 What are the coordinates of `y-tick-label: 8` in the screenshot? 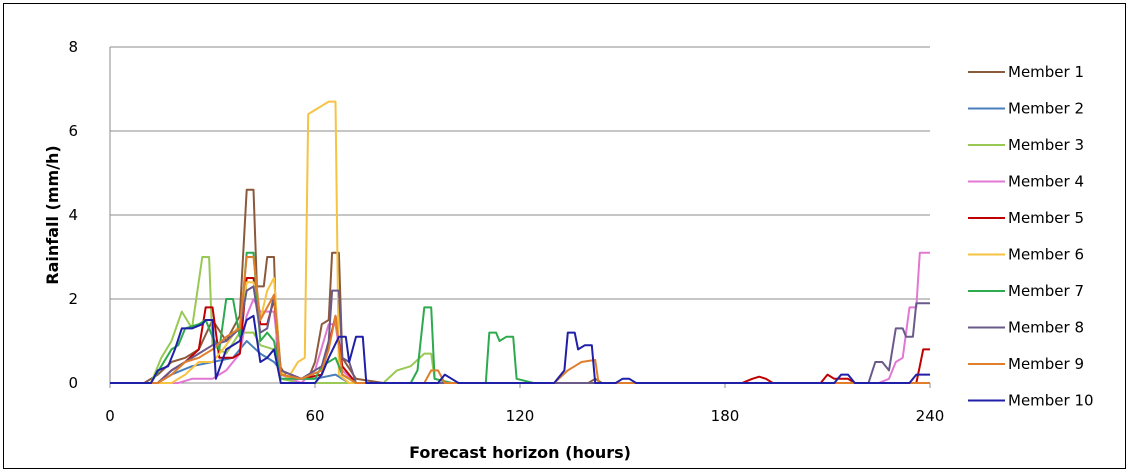 It's located at (73, 47).